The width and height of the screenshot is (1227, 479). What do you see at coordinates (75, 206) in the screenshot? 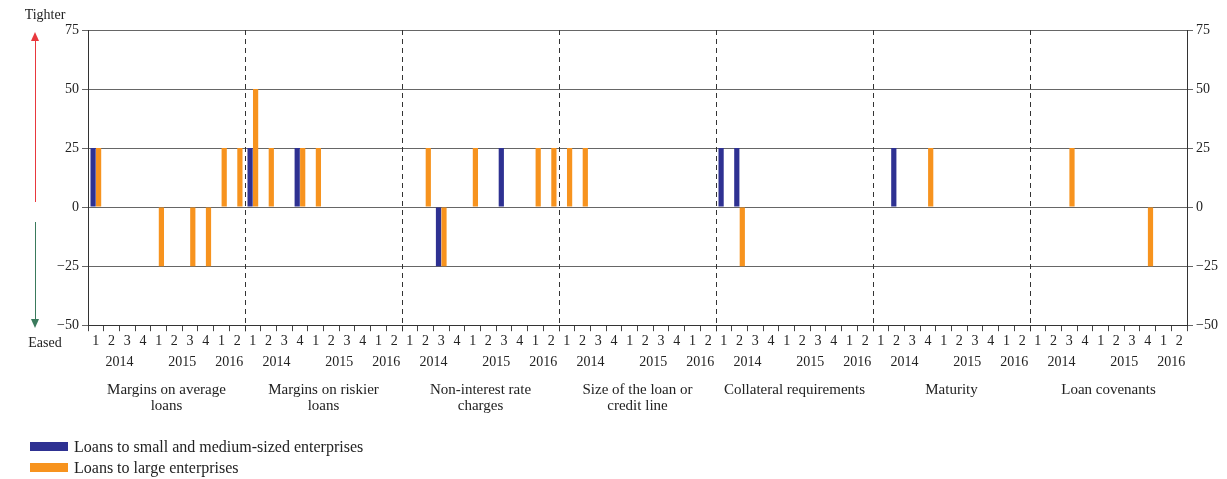
I see `y-tick-label: 0` at bounding box center [75, 206].